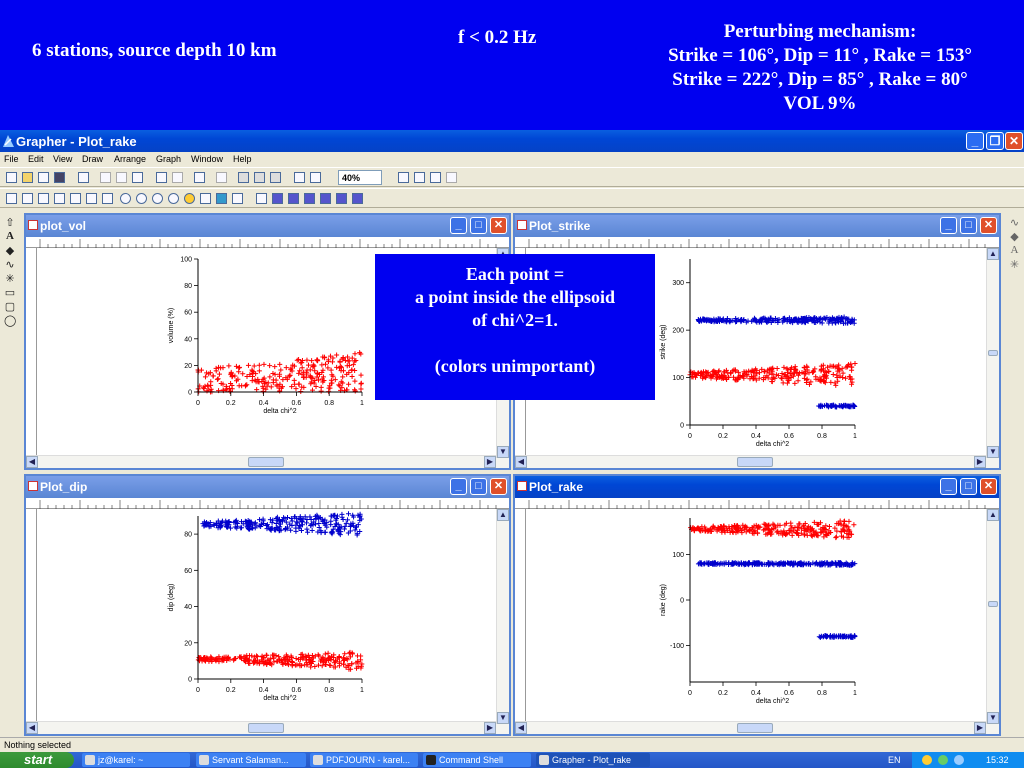  What do you see at coordinates (10, 223) in the screenshot?
I see `arrow-tool-icon: ⇧` at bounding box center [10, 223].